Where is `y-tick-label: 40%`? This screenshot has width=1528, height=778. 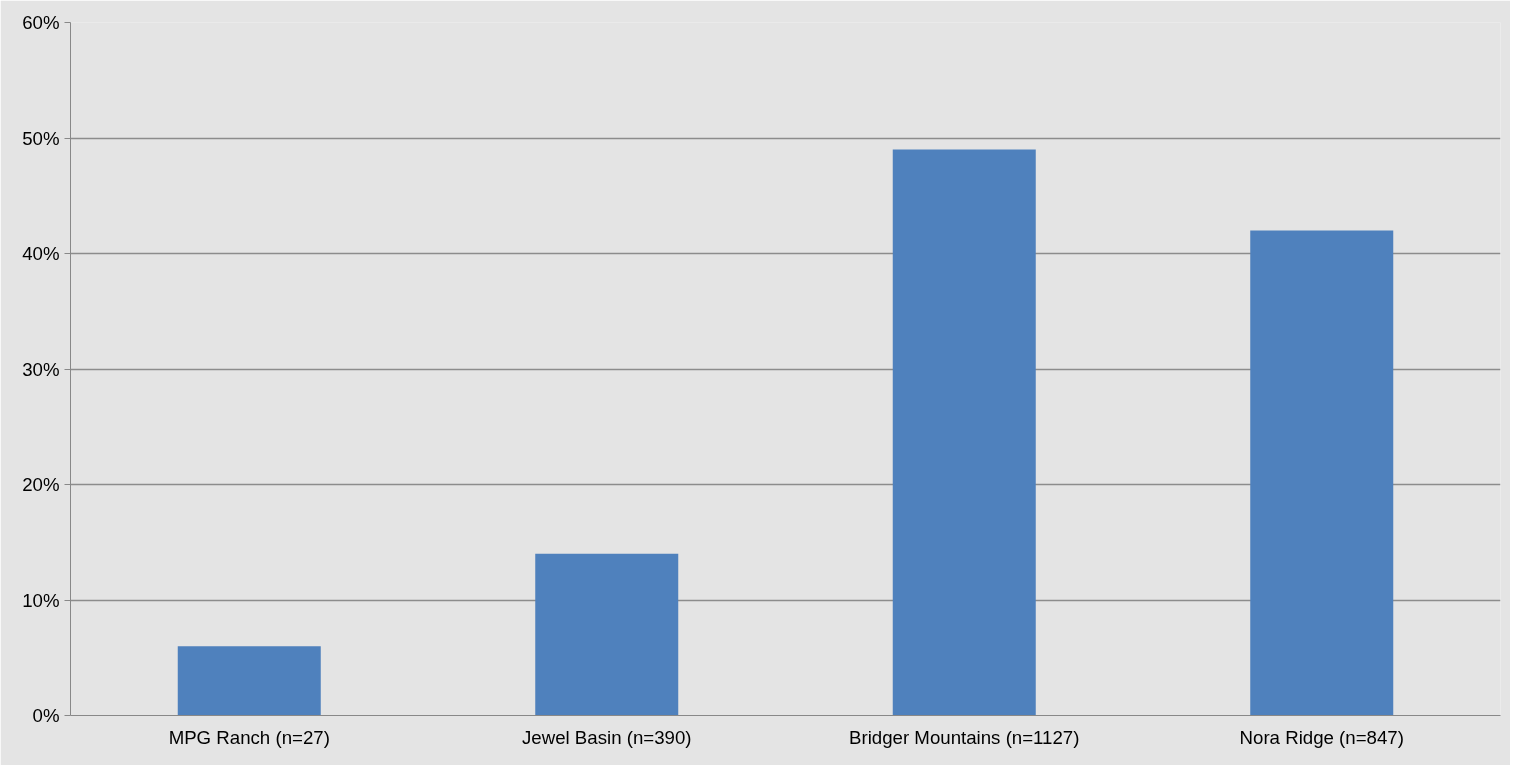 y-tick-label: 40% is located at coordinates (41, 253).